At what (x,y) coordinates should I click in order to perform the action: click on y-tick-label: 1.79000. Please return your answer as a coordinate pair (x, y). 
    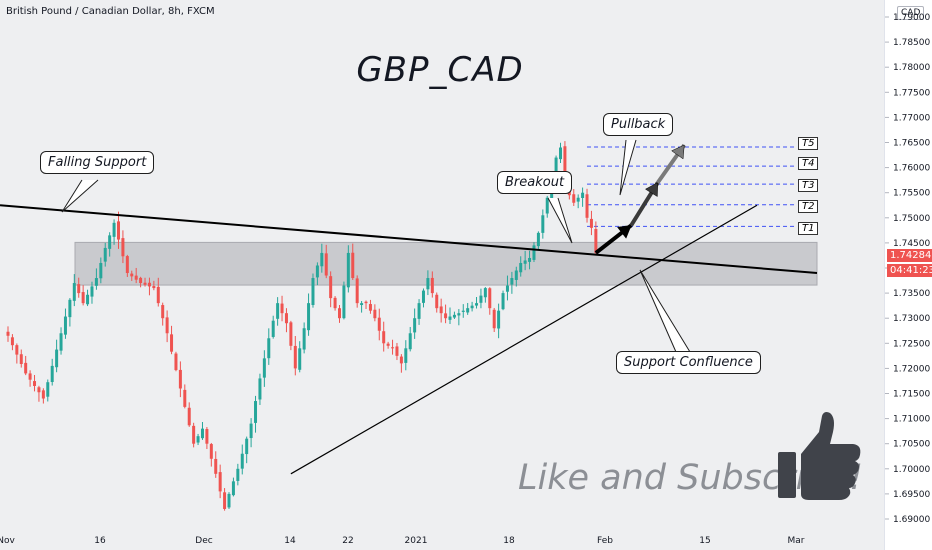
    Looking at the image, I should click on (911, 18).